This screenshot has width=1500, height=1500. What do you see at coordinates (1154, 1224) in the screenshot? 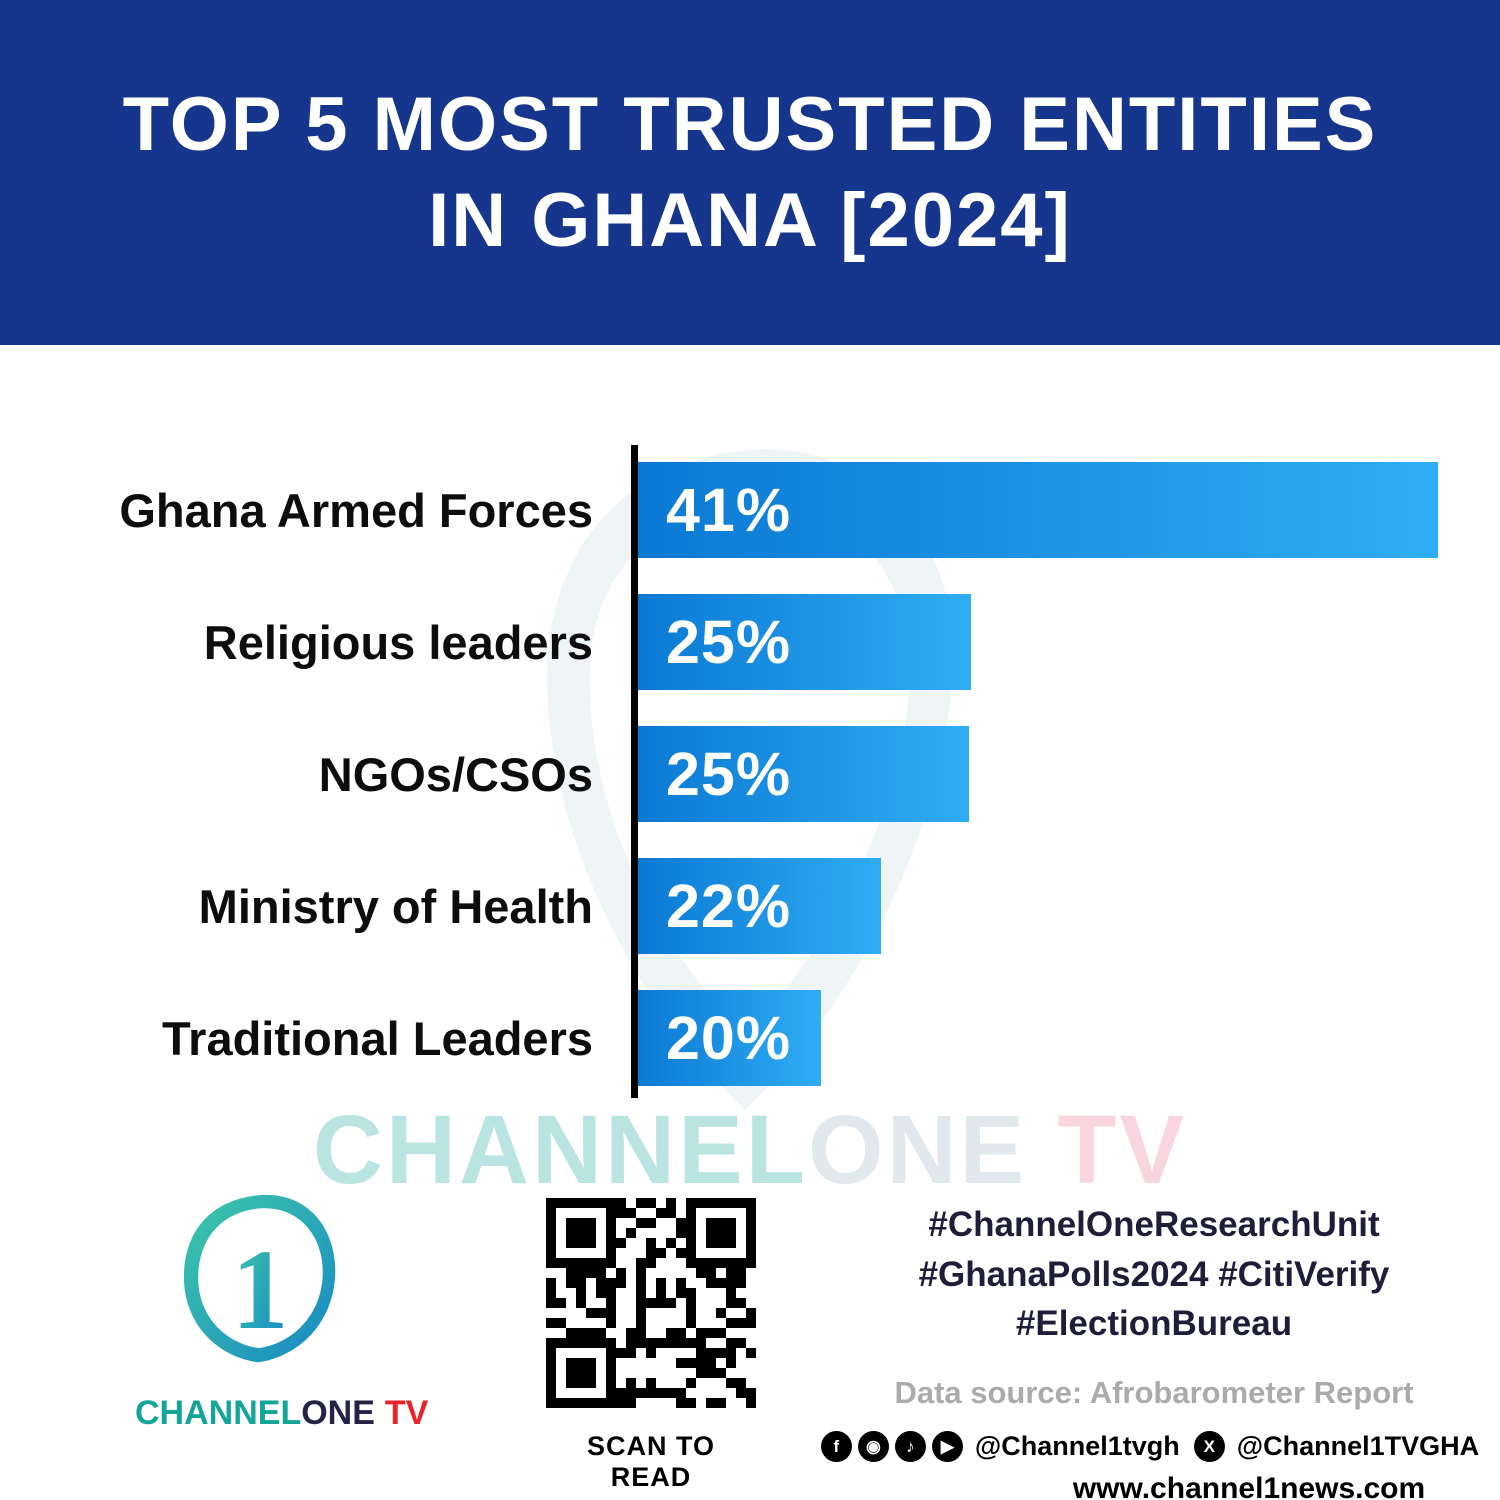
I see `hashtag-line-1: #ChannelOneResearchUnit` at bounding box center [1154, 1224].